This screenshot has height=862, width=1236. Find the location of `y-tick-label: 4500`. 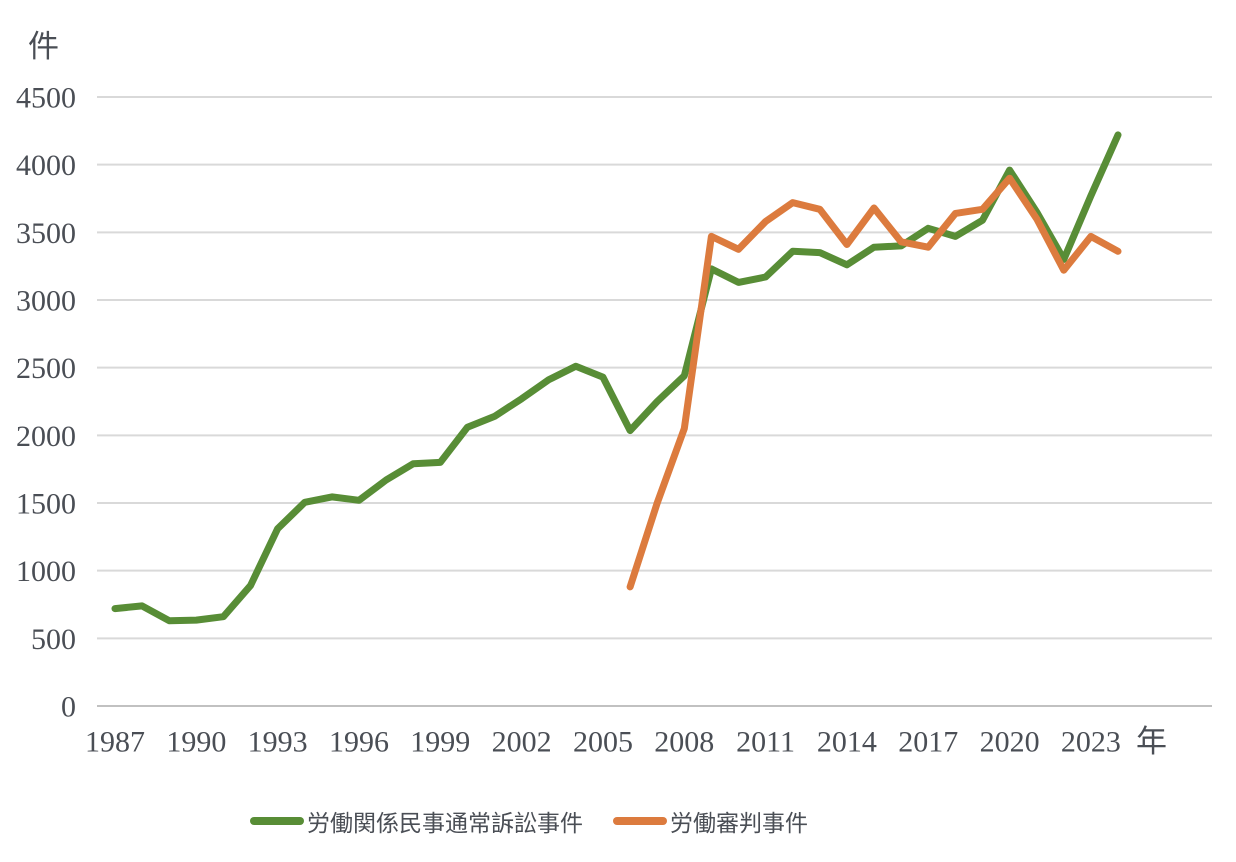

y-tick-label: 4500 is located at coordinates (46, 98).